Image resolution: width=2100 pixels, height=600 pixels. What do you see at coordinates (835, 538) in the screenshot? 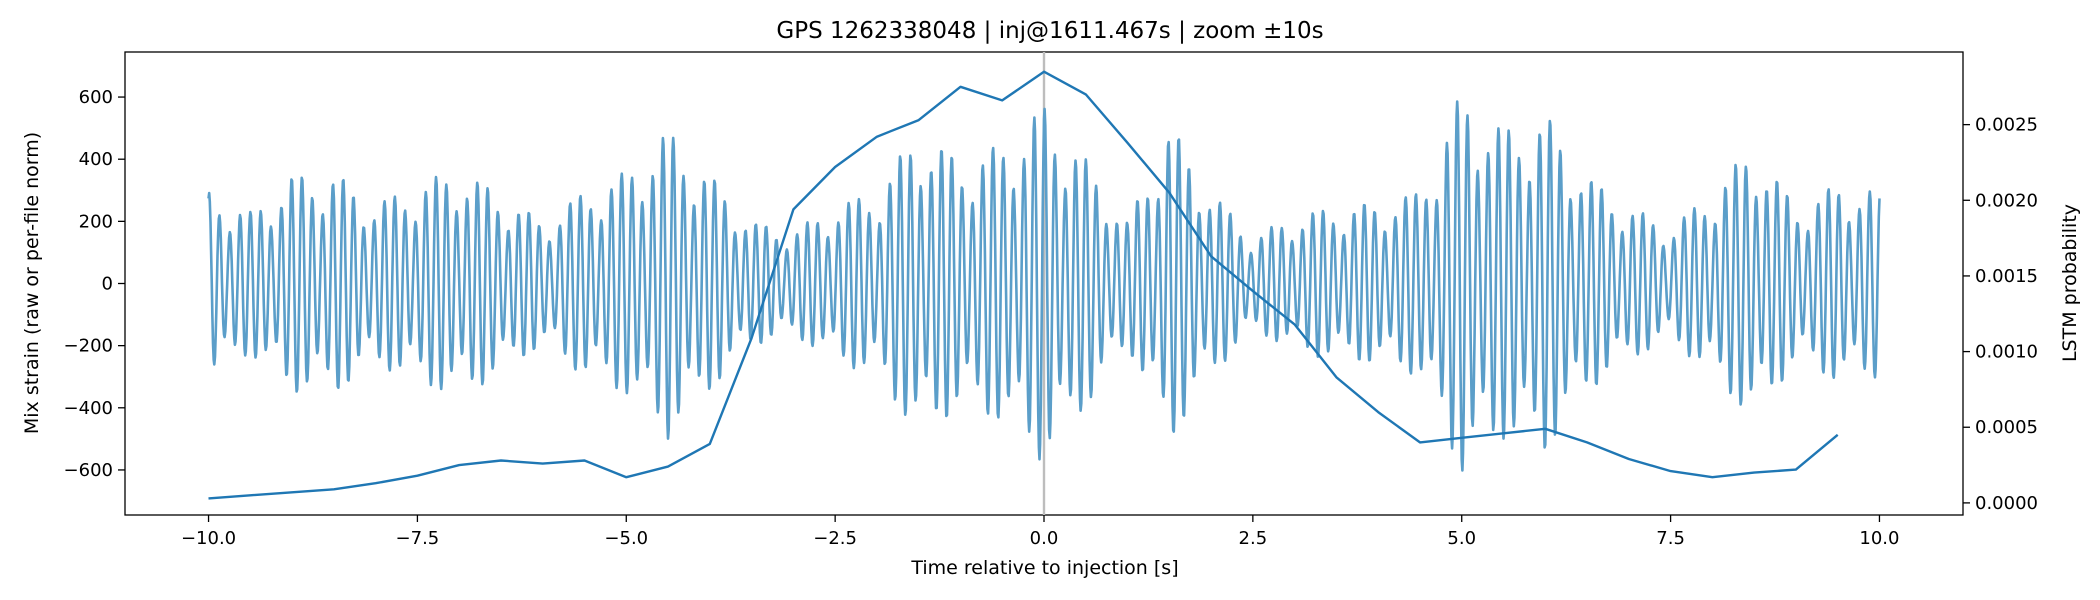
I see `x-tick-label: −2.5` at bounding box center [835, 538].